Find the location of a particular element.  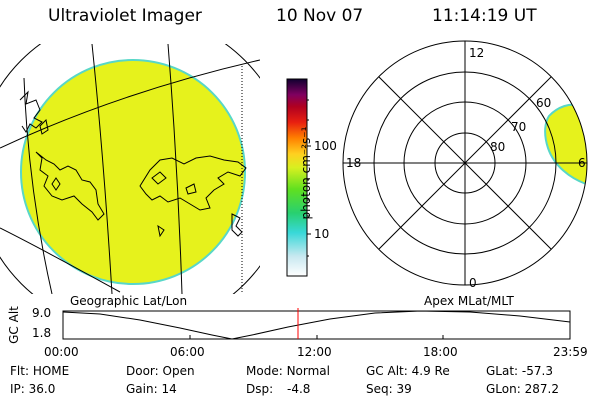

altitude-panel is located at coordinates (316, 324).